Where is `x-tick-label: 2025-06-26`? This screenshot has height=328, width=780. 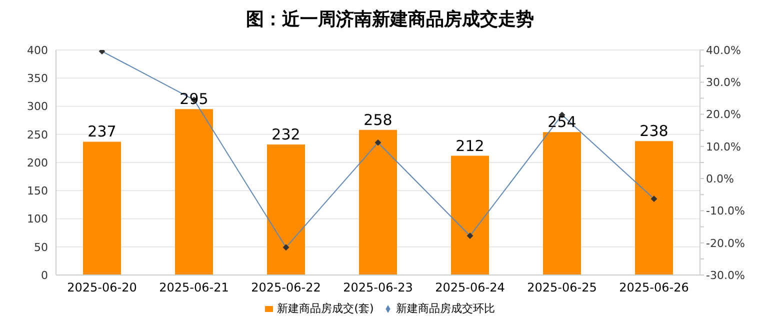 x-tick-label: 2025-06-26 is located at coordinates (654, 287).